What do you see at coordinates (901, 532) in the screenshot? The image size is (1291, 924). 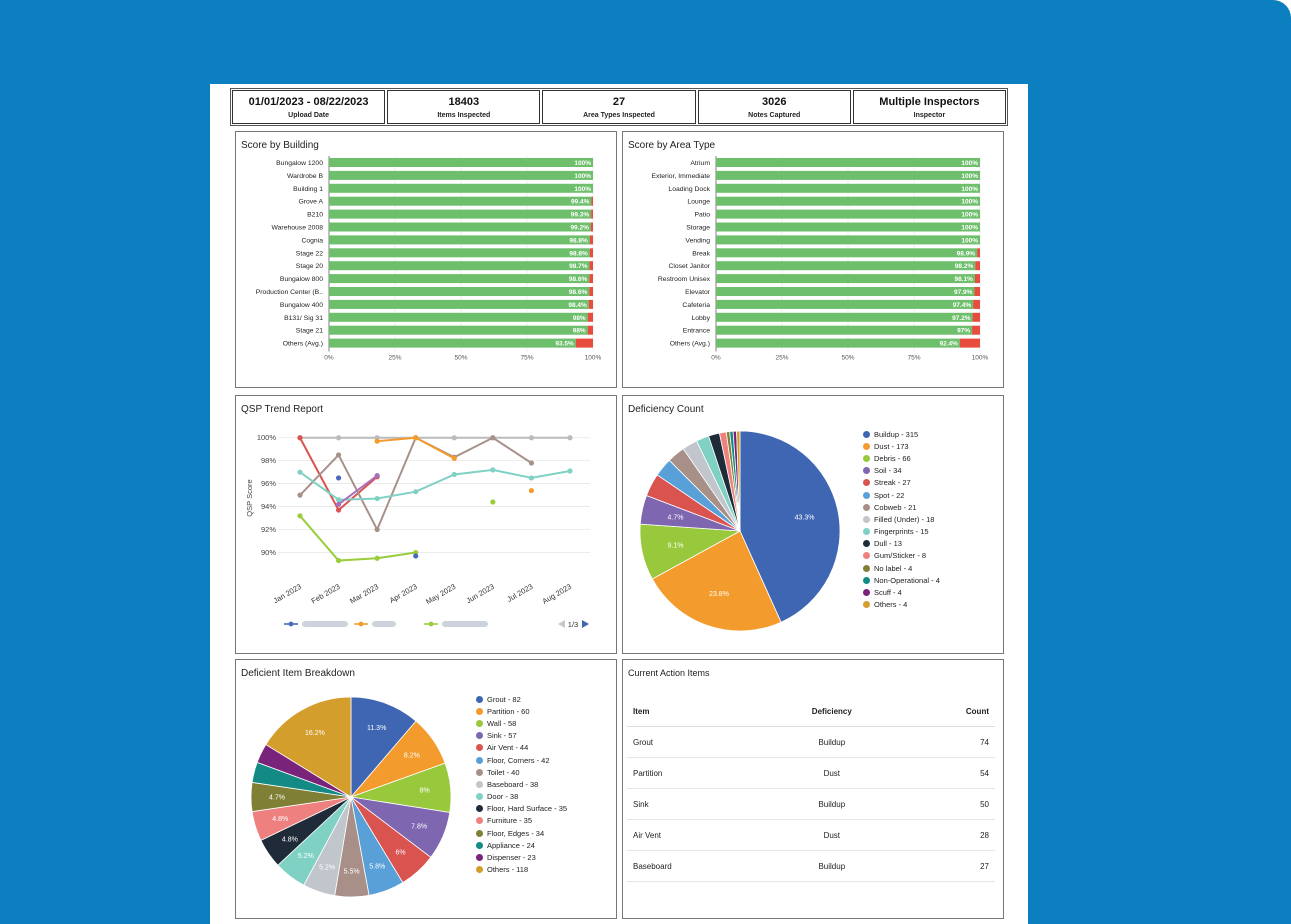 I see `legend-item: Fingerprints - 15` at bounding box center [901, 532].